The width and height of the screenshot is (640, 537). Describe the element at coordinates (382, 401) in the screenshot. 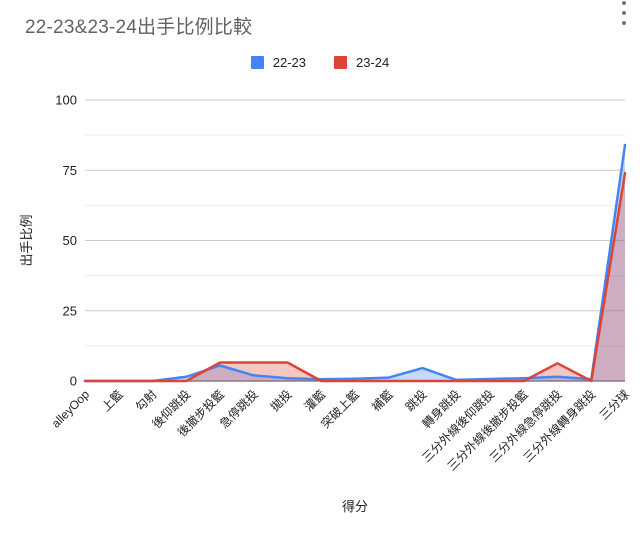

I see `x-axis-category-label: 補籃` at that location.